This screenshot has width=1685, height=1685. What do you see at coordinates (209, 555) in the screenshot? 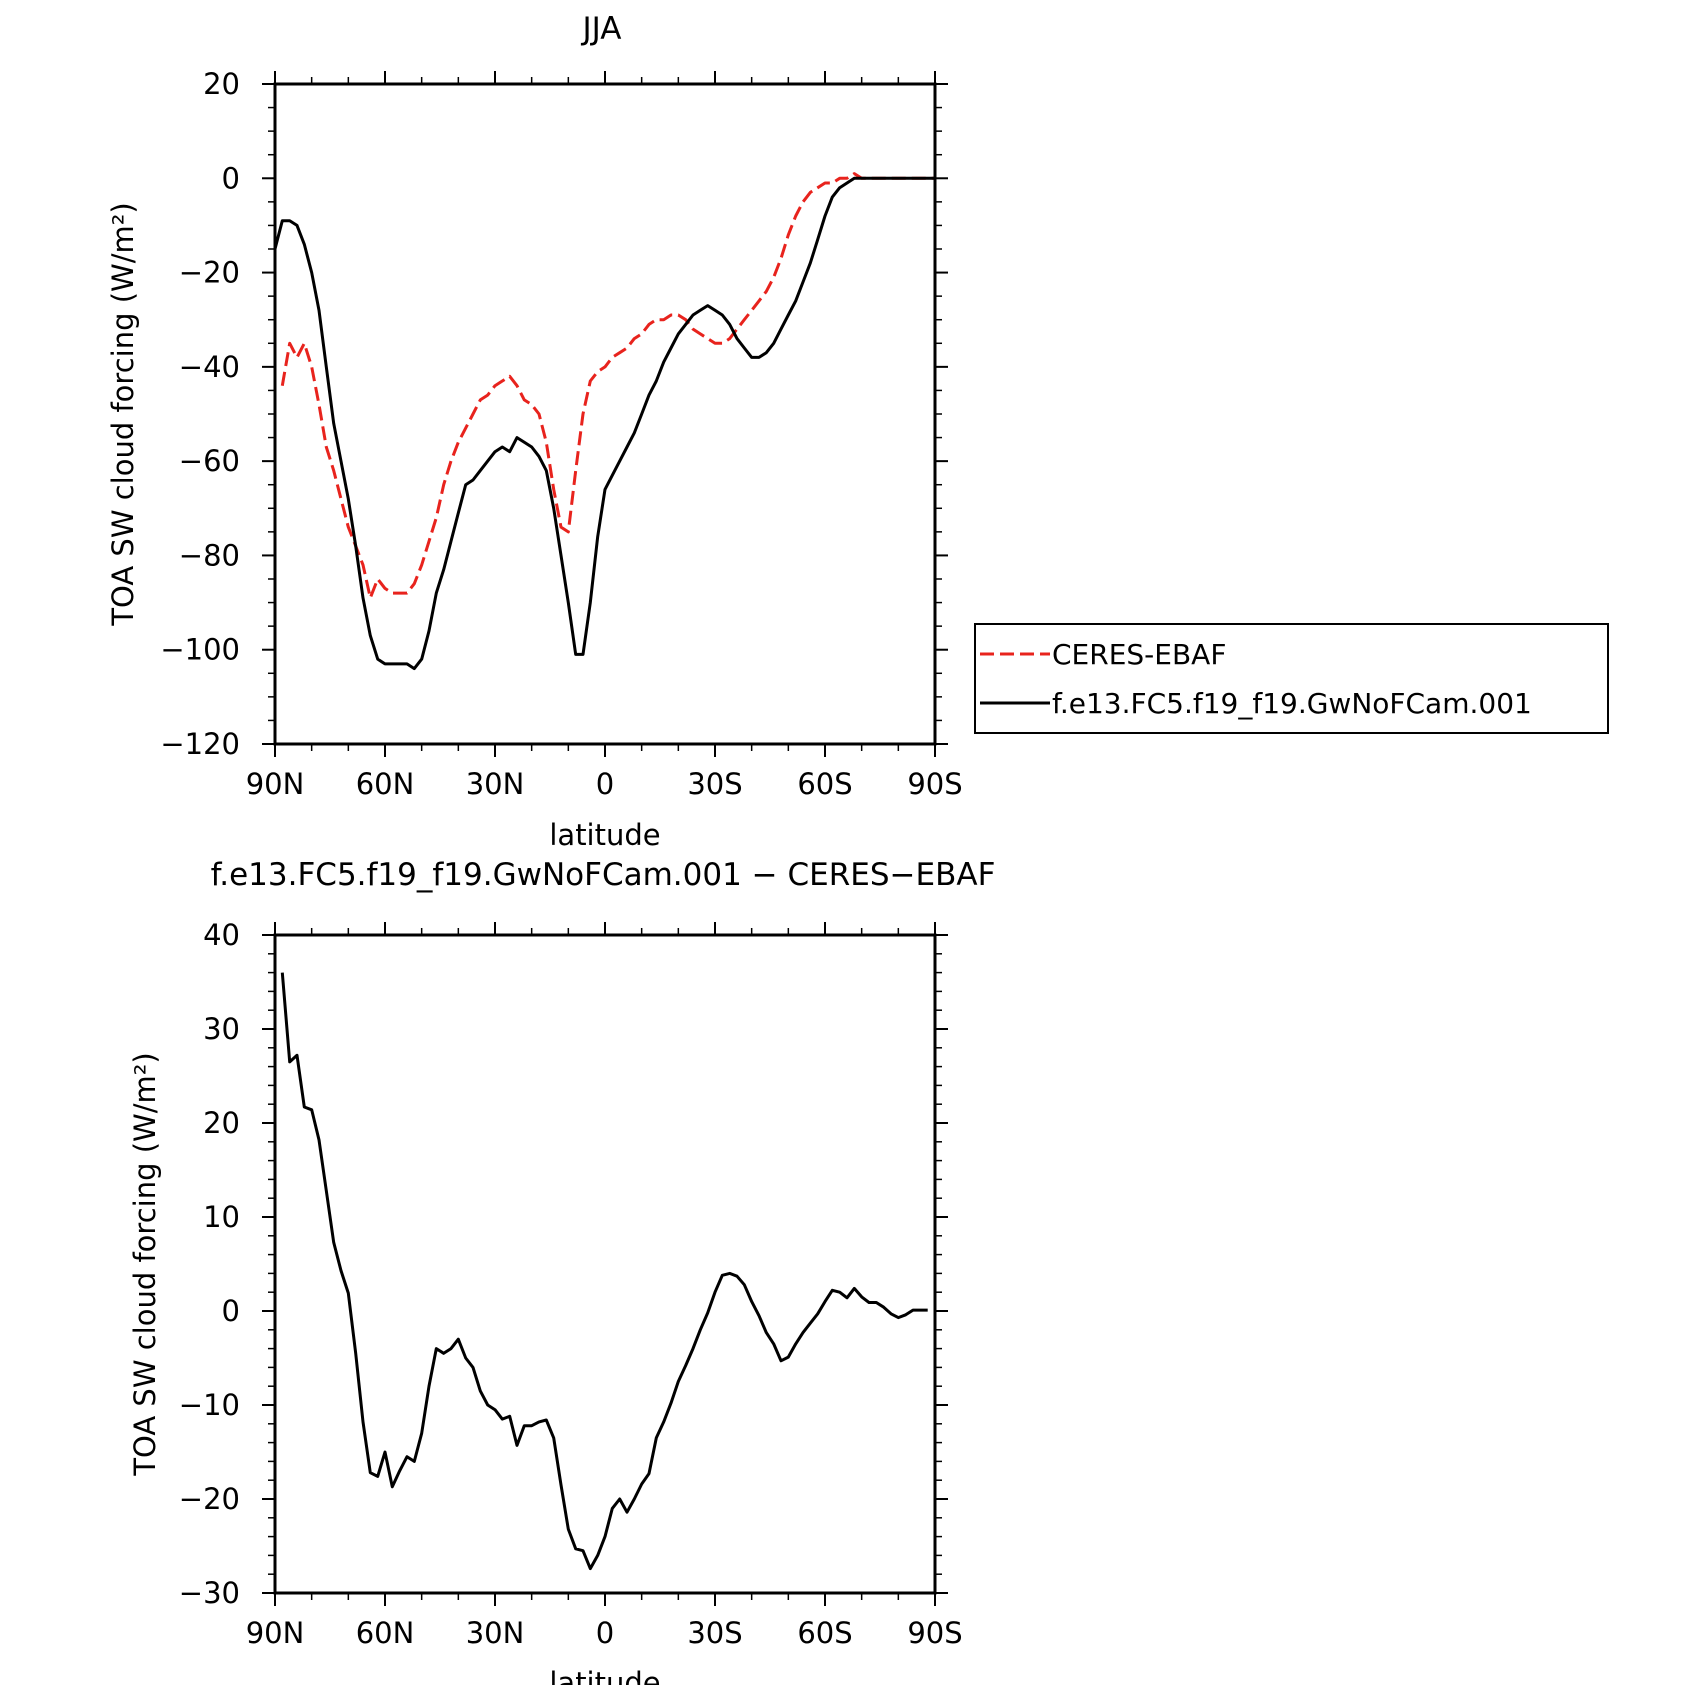
I see `top-y-tick-label: −80` at bounding box center [209, 555].